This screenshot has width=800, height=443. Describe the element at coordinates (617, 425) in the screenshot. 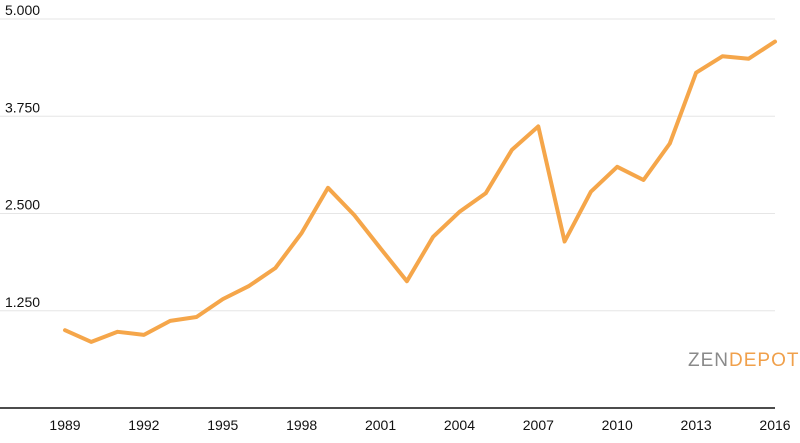

I see `x-tick-label: 2010` at that location.